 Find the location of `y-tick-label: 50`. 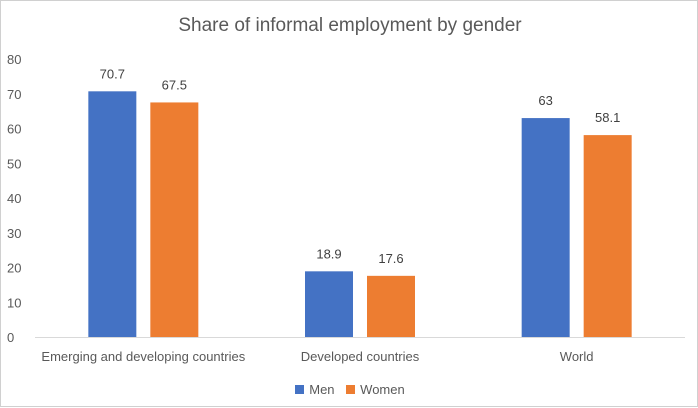

y-tick-label: 50 is located at coordinates (14, 163).